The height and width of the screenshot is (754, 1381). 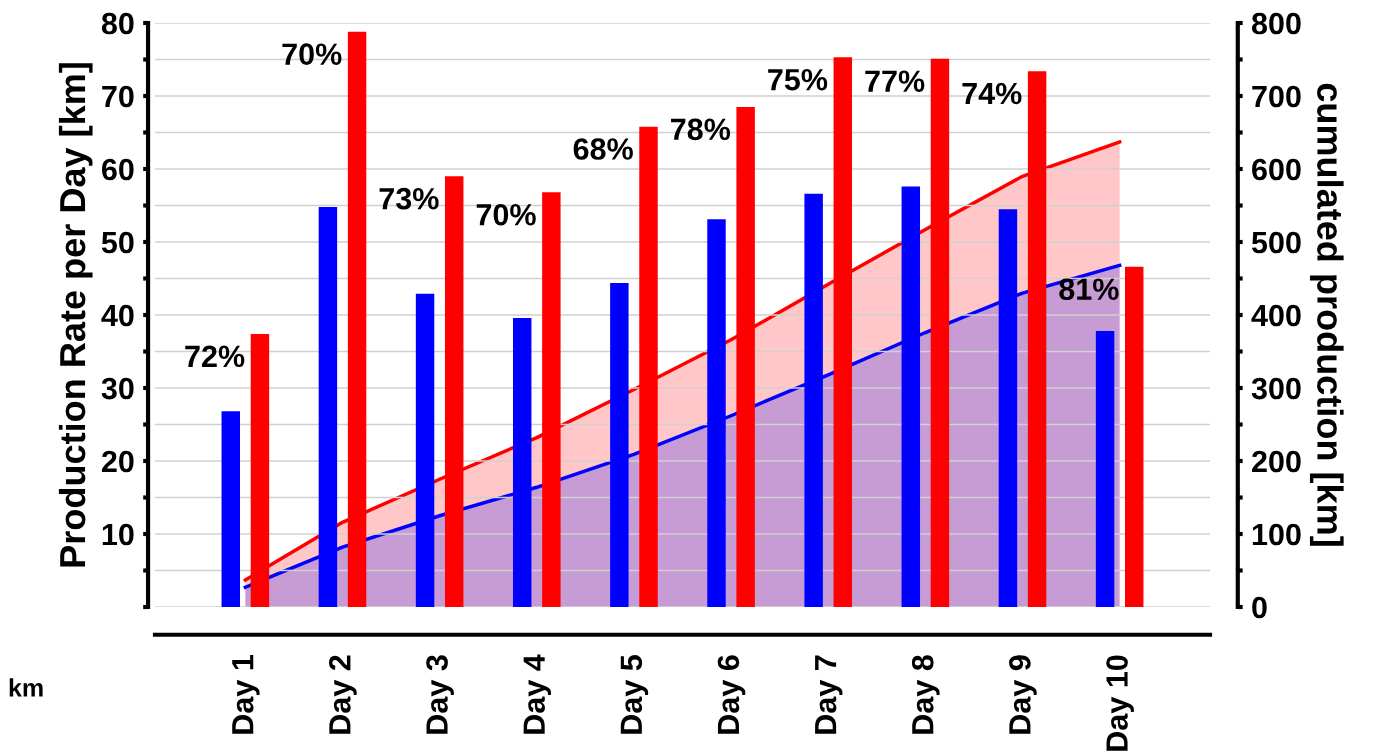 What do you see at coordinates (117, 315) in the screenshot?
I see `y-tick-label: 40` at bounding box center [117, 315].